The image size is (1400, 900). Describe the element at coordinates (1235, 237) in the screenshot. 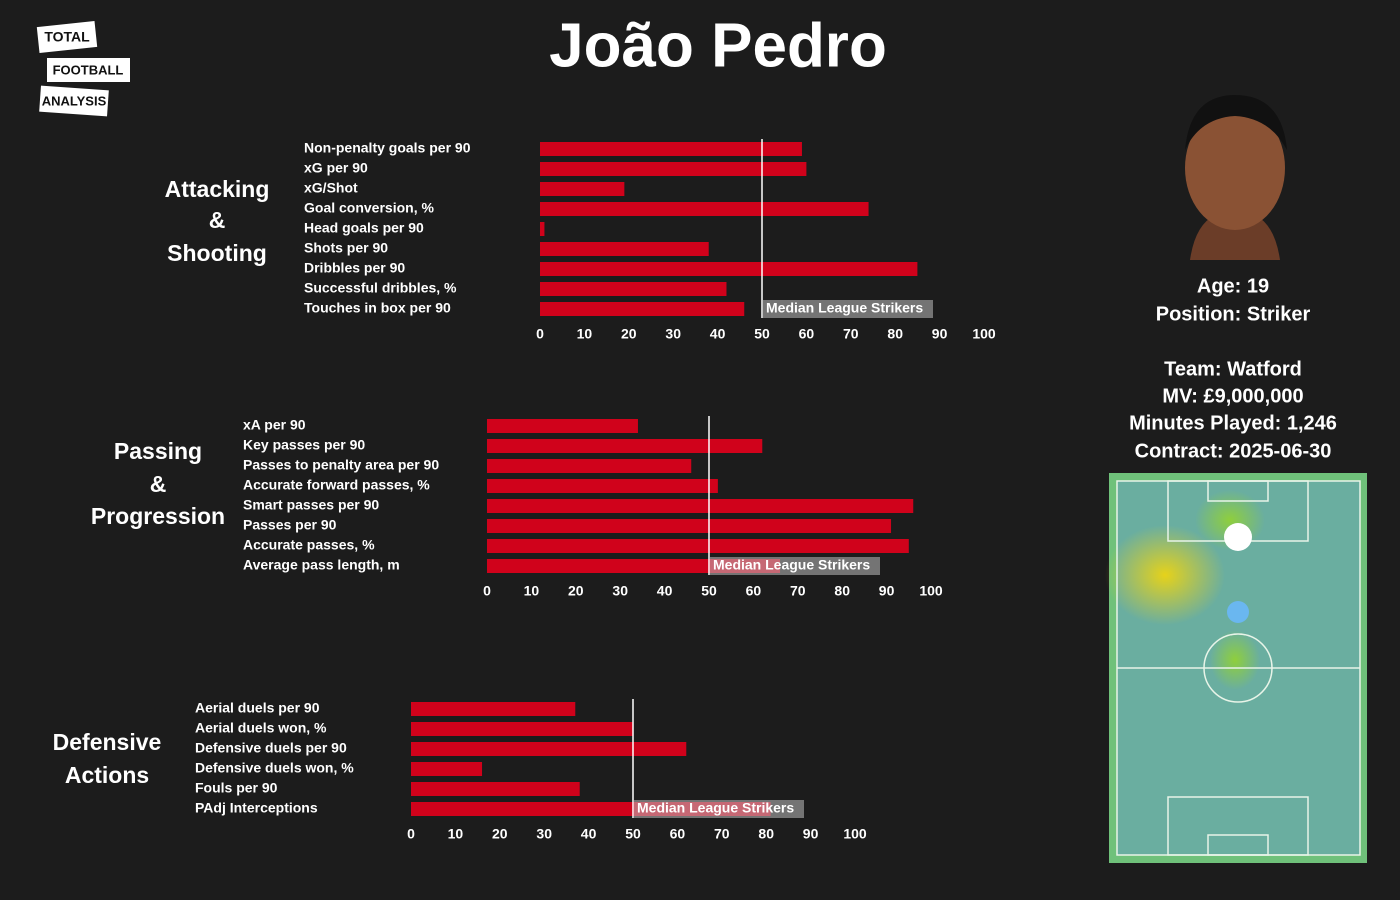

I see `neck` at that location.